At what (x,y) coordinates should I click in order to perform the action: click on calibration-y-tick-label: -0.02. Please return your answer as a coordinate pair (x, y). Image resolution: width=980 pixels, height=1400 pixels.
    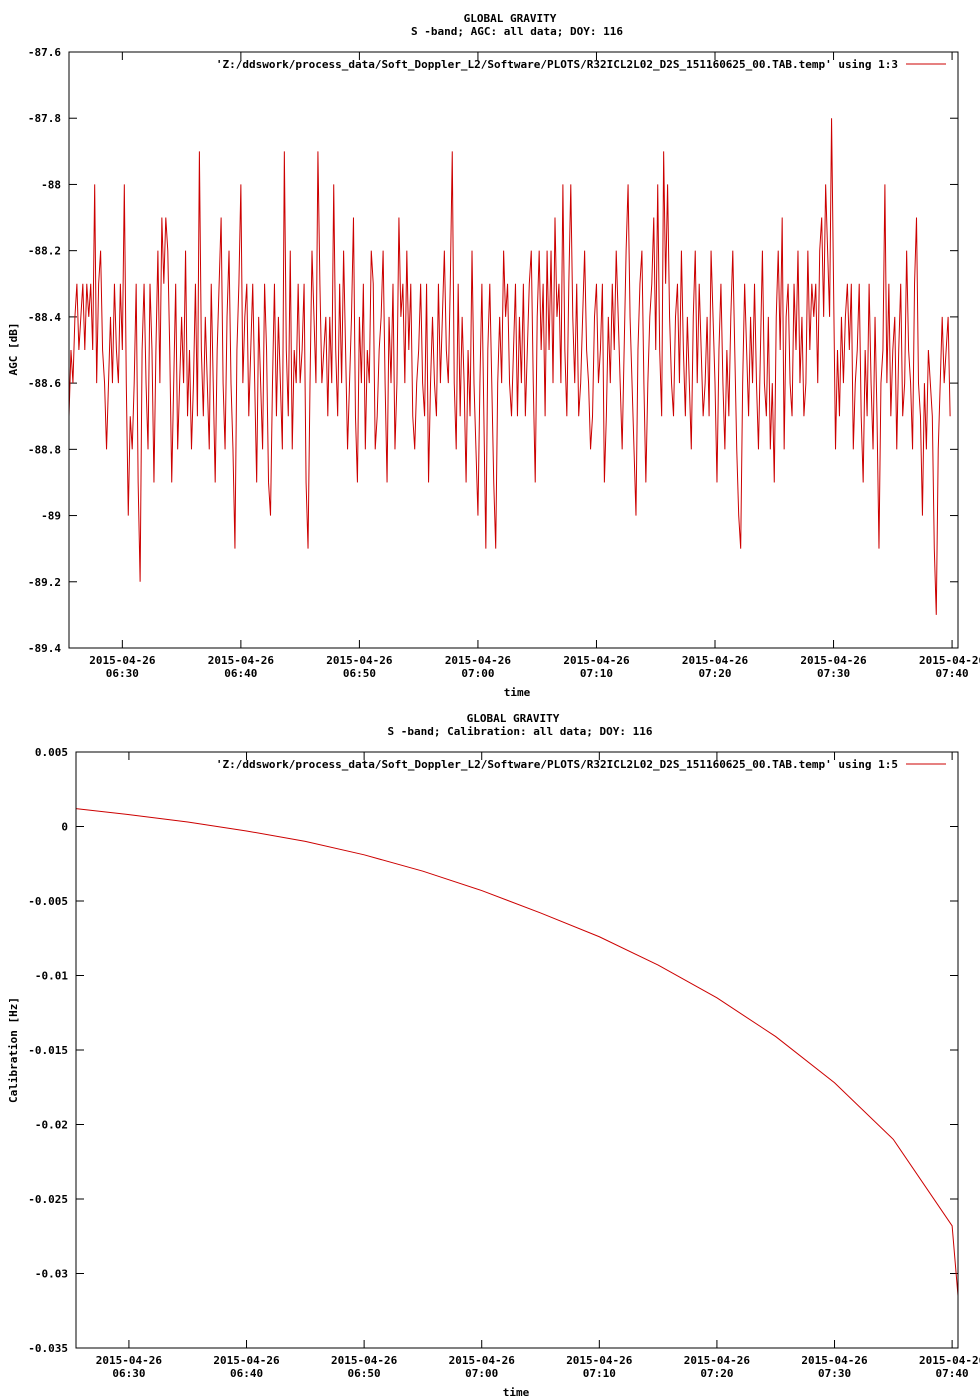
    Looking at the image, I should click on (51, 1125).